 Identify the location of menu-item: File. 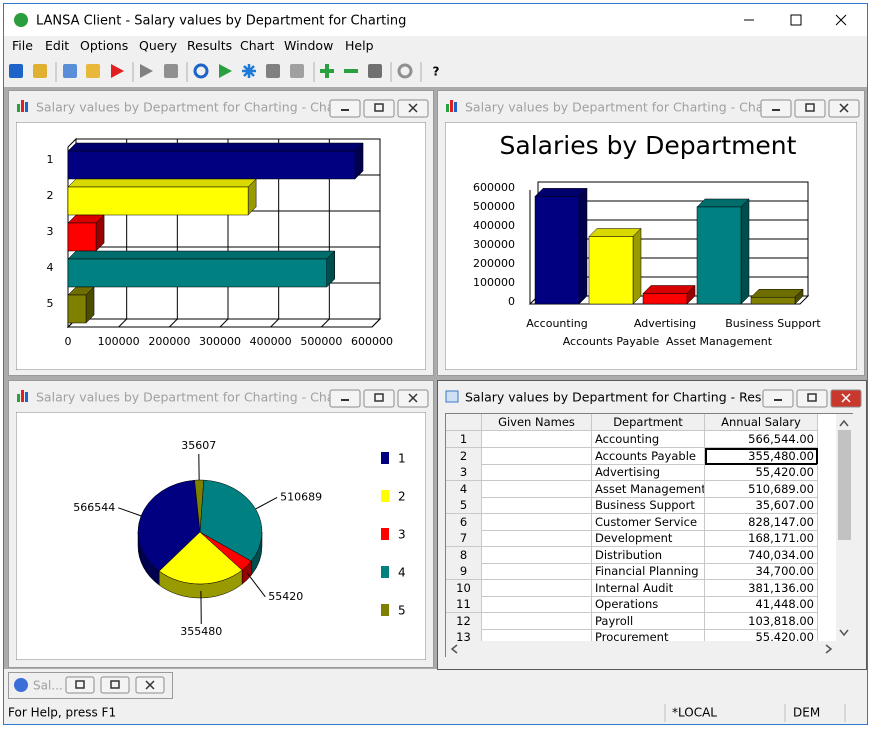
(22, 45).